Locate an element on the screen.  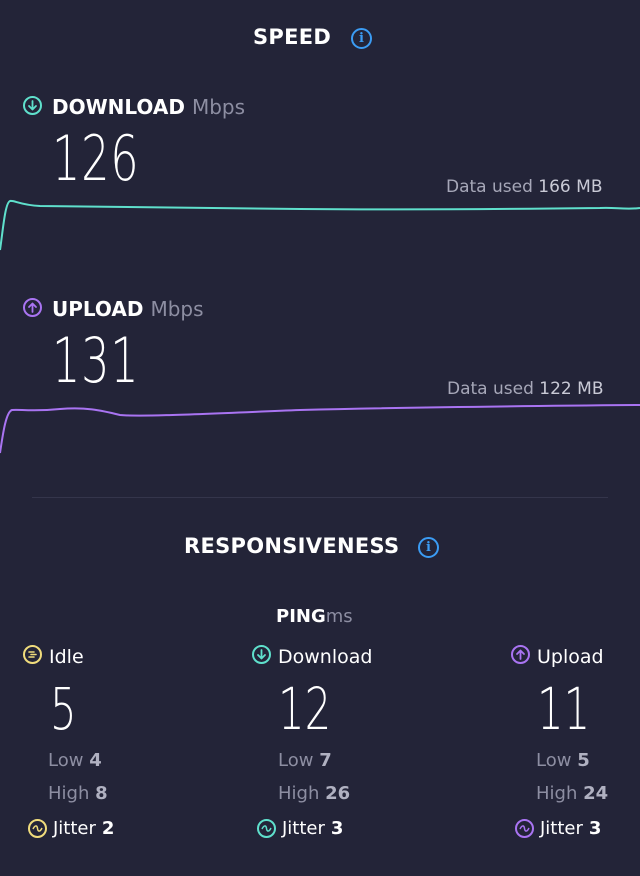
ping-upload-value: 11 is located at coordinates (564, 709).